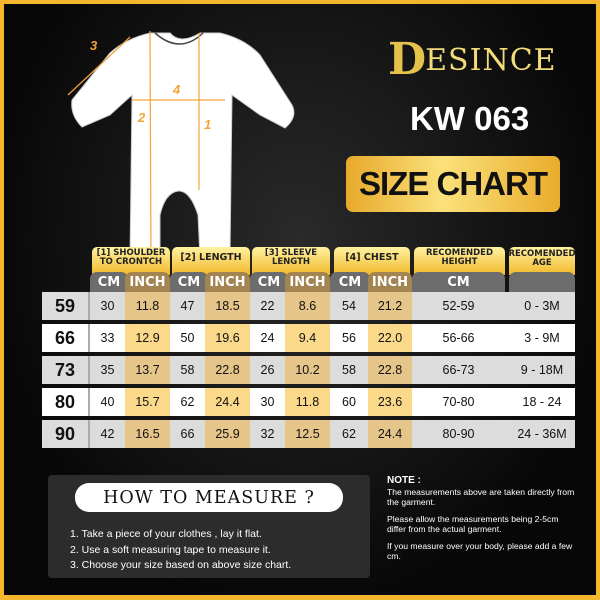 The image size is (600, 600). I want to click on cell-size: 90, so click(66, 434).